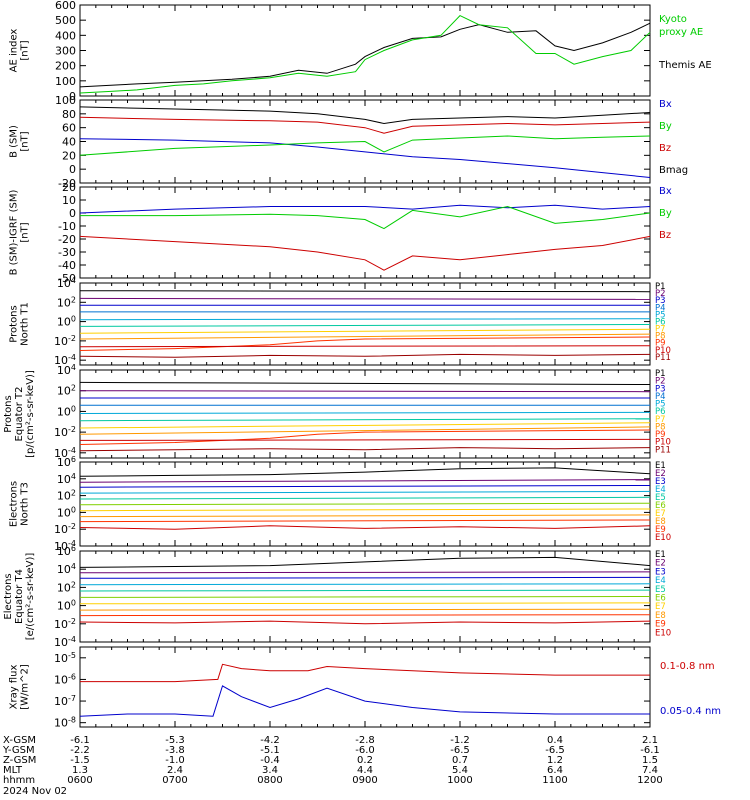 This screenshot has width=750, height=800. Describe the element at coordinates (660, 374) in the screenshot. I see `legend-entry: P1` at that location.